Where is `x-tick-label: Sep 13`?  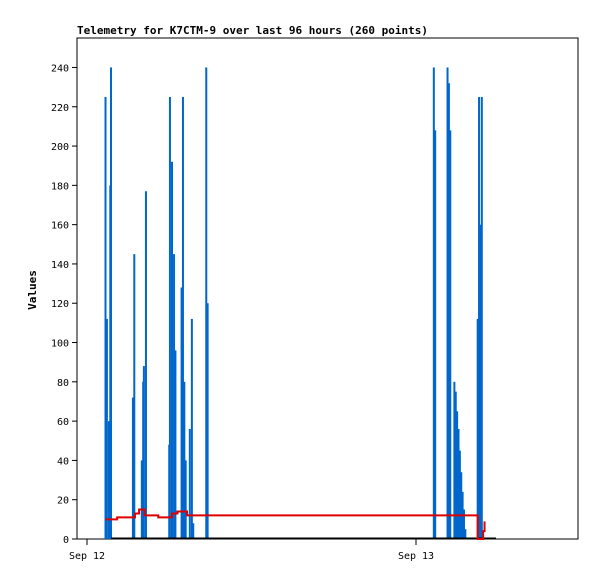
x-tick-label: Sep 13 is located at coordinates (416, 556).